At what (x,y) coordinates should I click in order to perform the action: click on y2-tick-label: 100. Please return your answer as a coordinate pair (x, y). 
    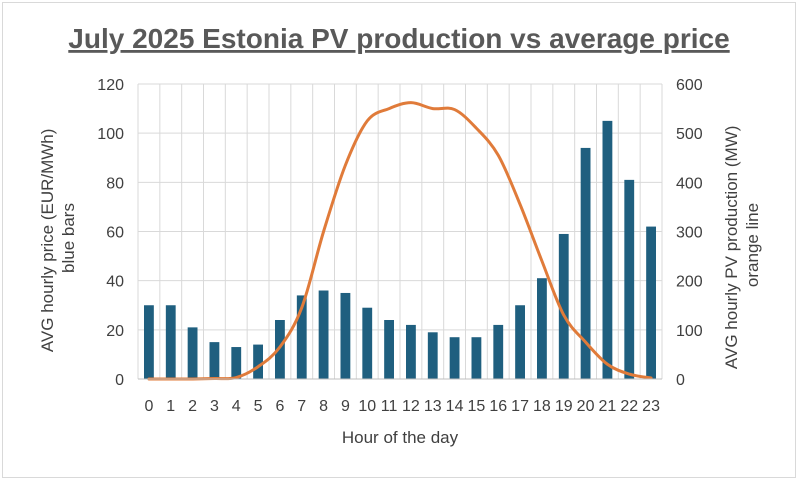
    Looking at the image, I should click on (689, 331).